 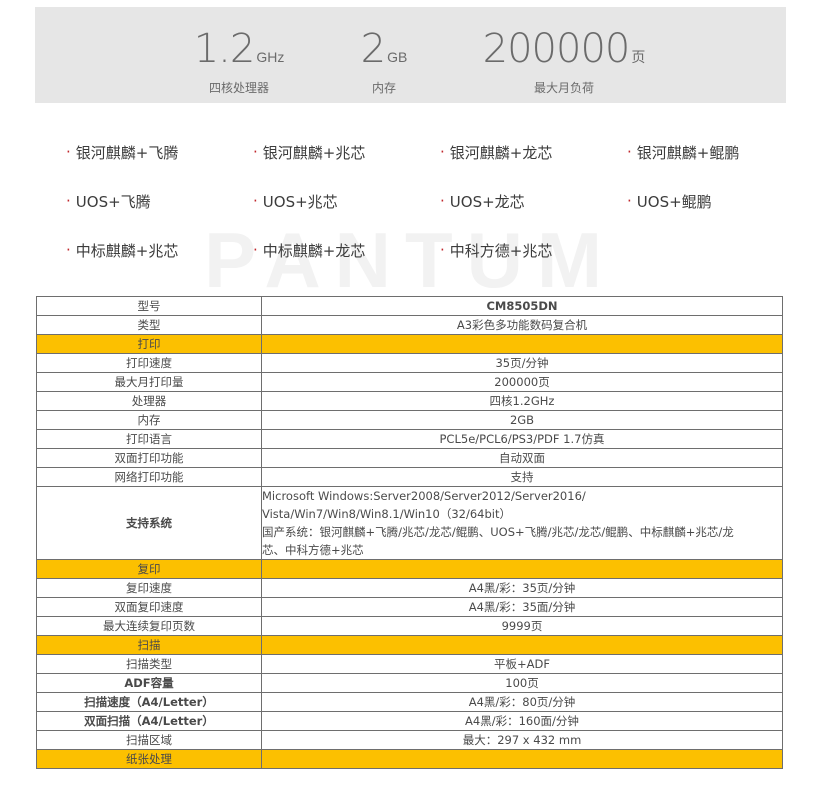 I want to click on row-value: 平板+ADF, so click(x=522, y=664).